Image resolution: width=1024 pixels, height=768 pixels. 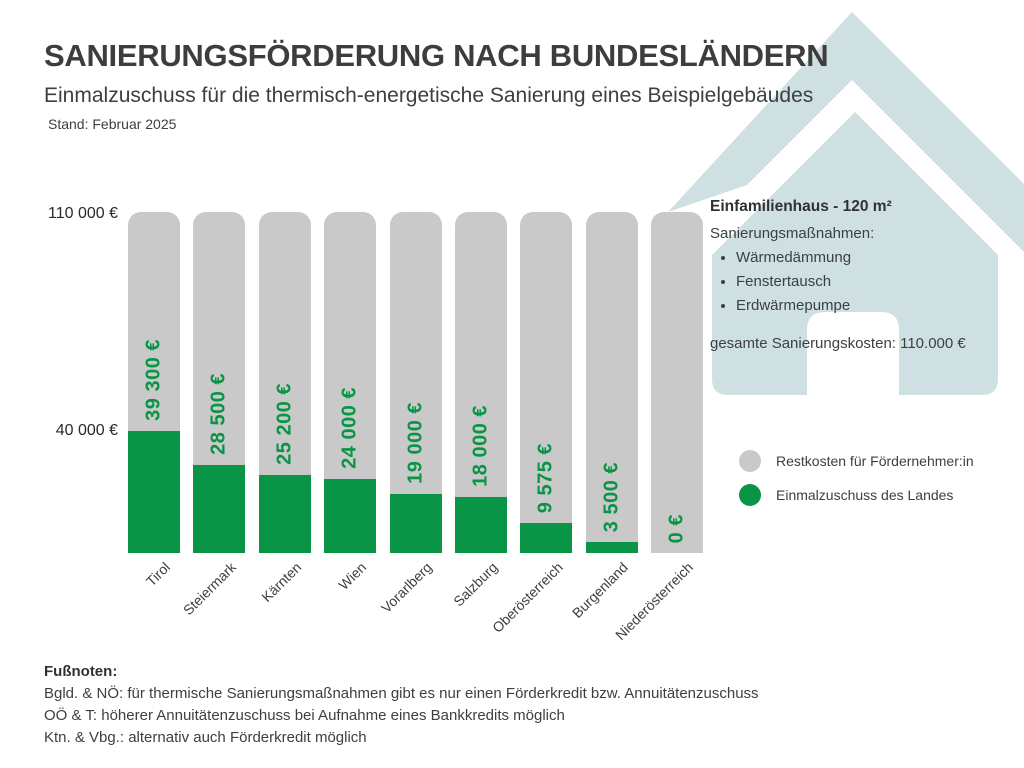 I want to click on bar-group: 18 000 €, so click(x=481, y=382).